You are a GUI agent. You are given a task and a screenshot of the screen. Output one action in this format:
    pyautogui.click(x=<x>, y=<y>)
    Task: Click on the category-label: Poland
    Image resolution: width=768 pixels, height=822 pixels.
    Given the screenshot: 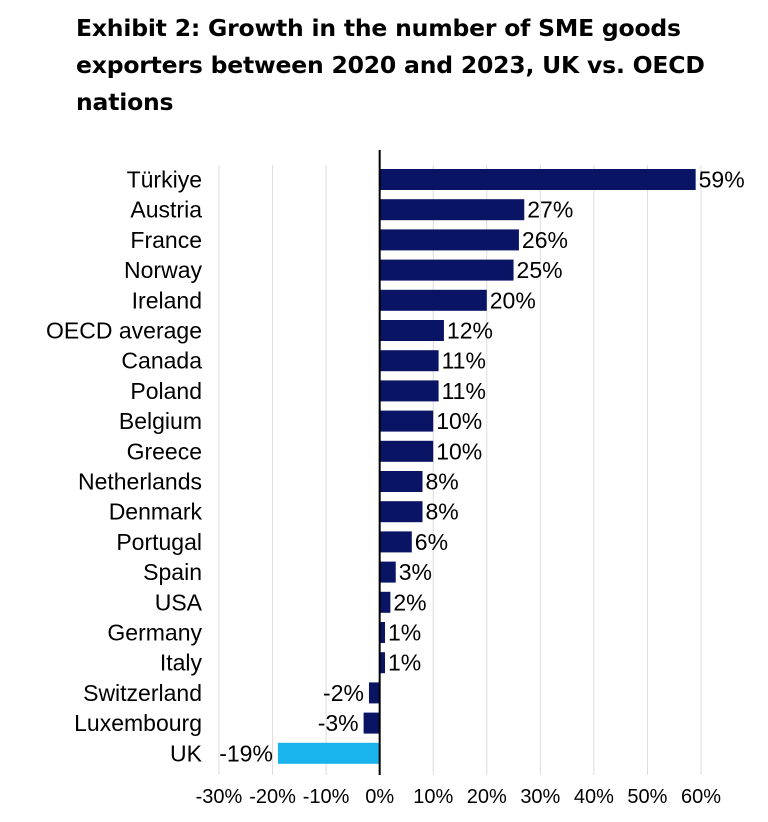 What is the action you would take?
    pyautogui.click(x=166, y=391)
    